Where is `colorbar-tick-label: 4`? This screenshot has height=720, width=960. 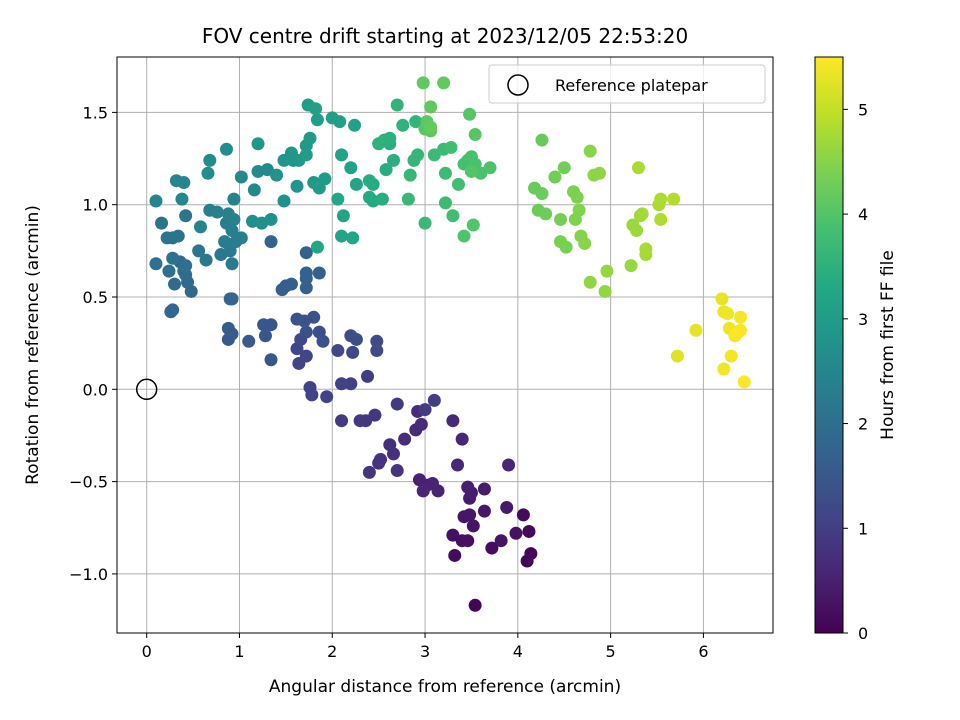 colorbar-tick-label: 4 is located at coordinates (863, 214).